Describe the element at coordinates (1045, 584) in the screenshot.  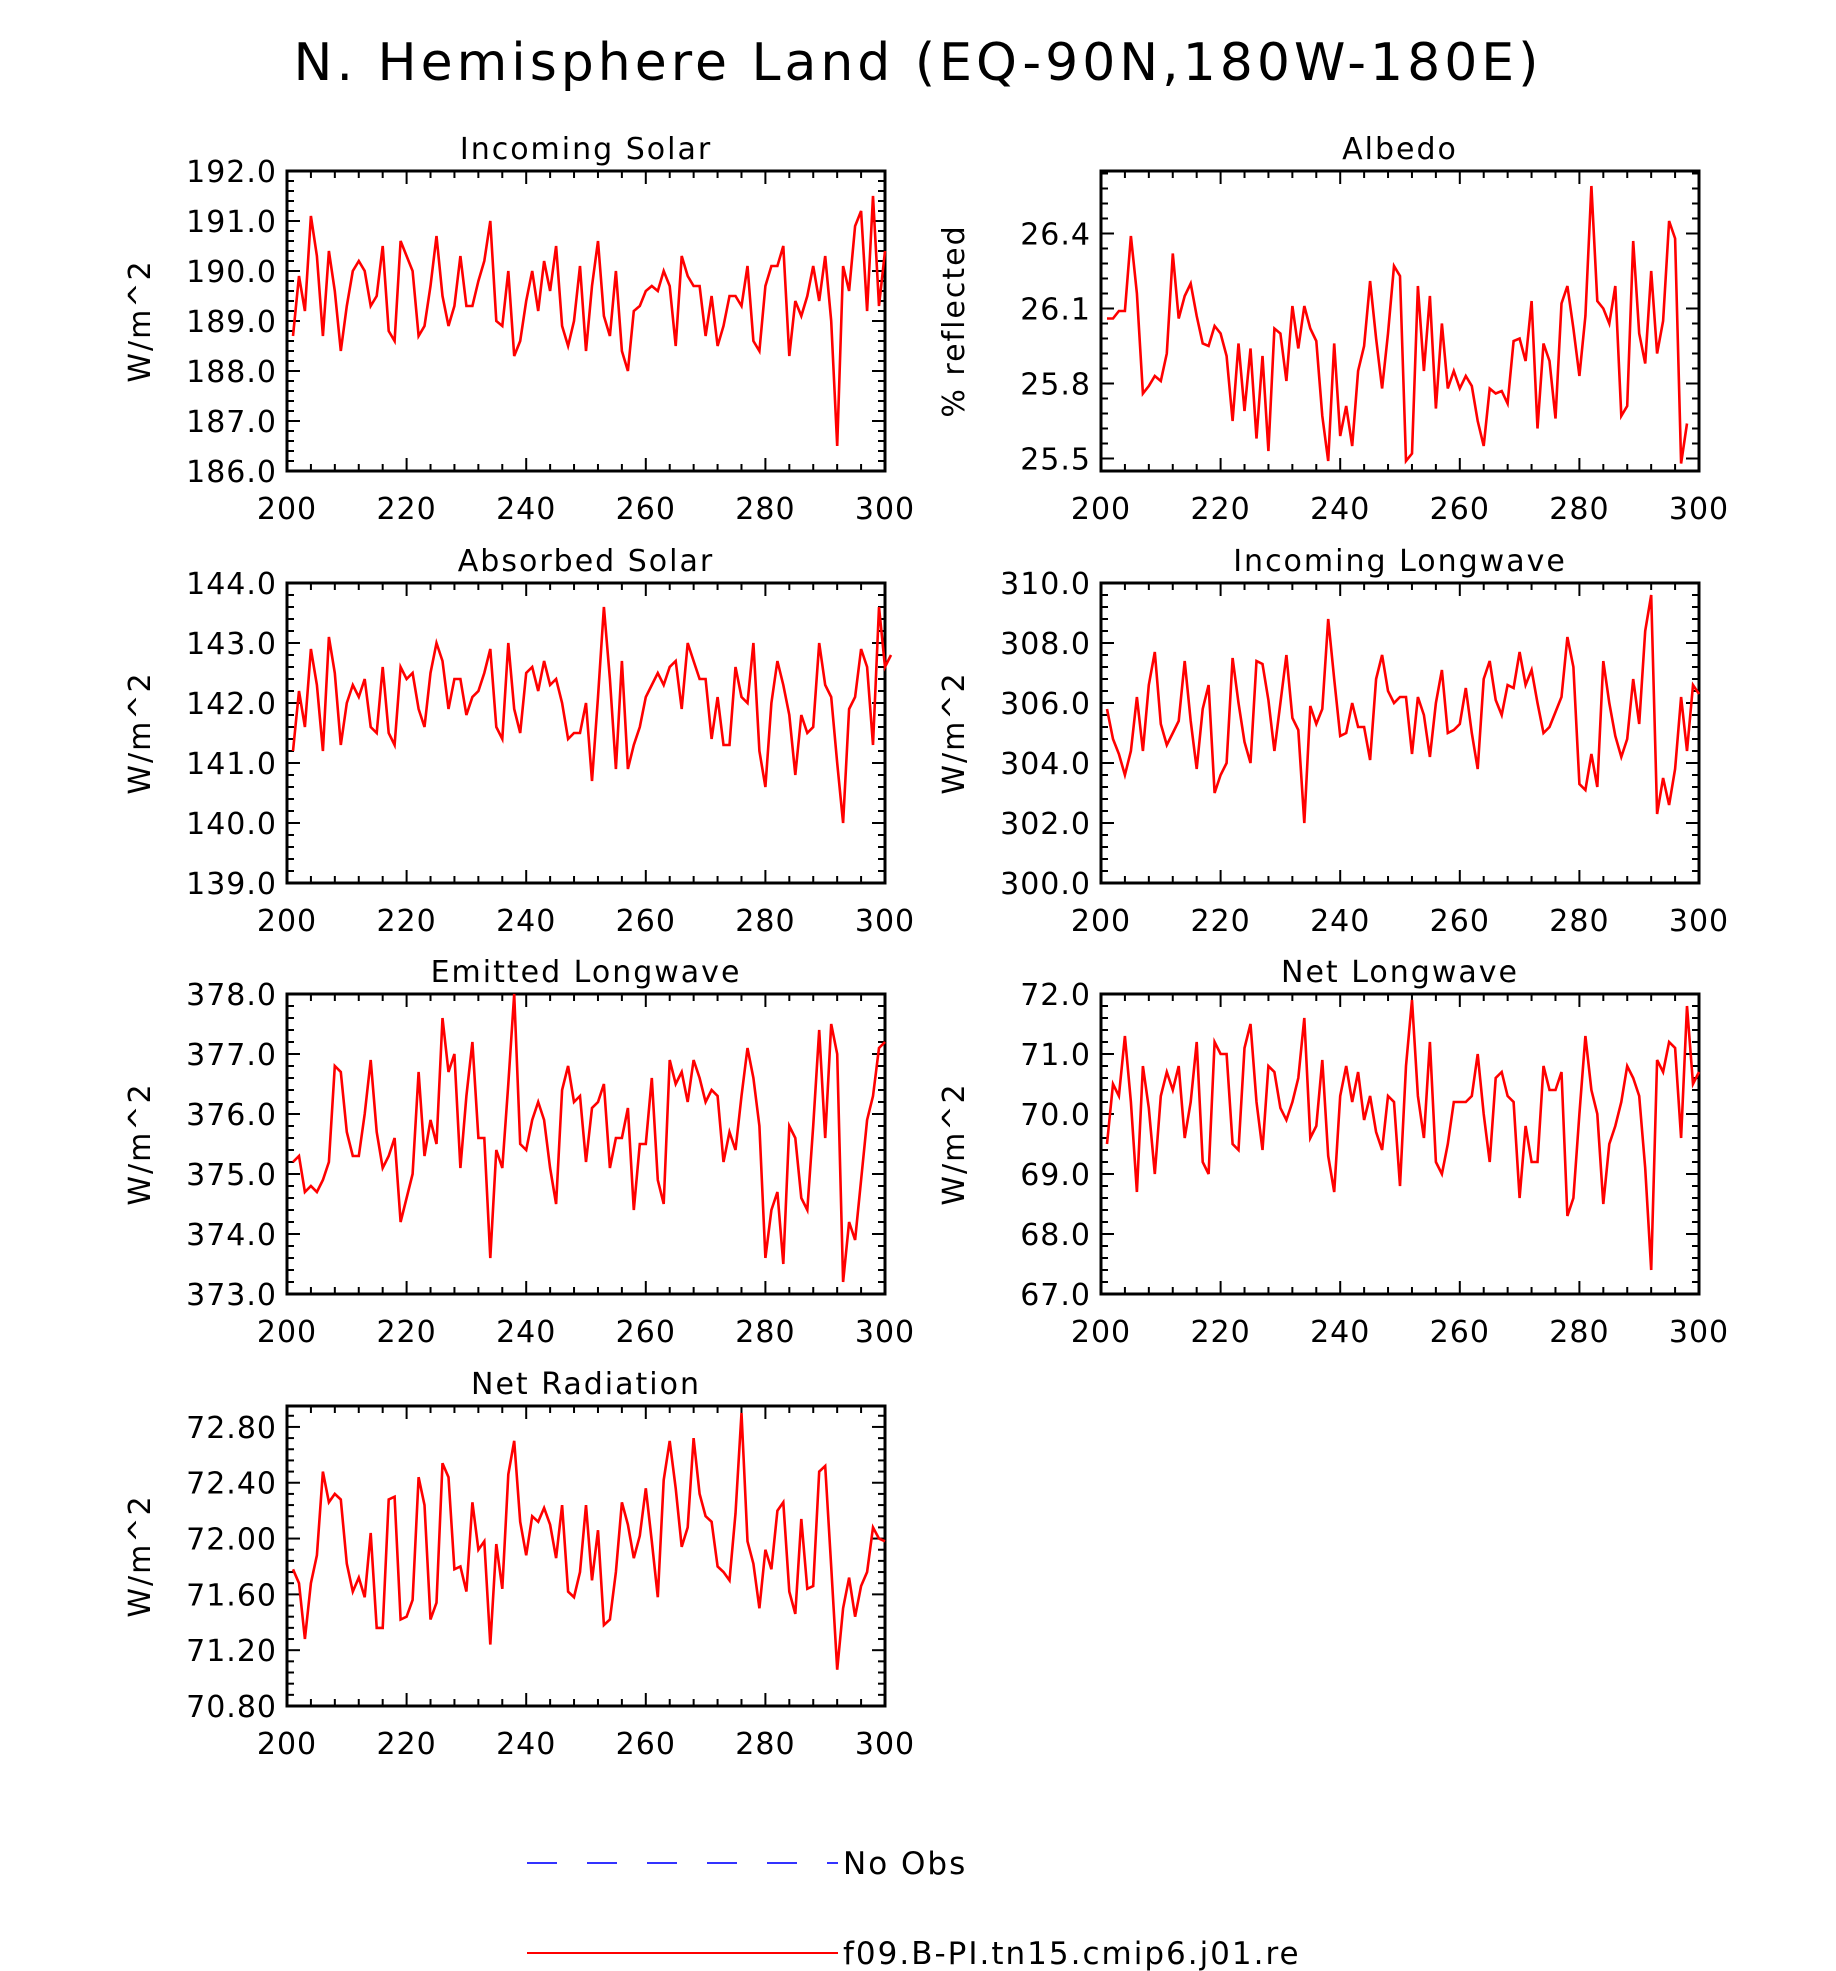
I see `y-tick-label: 310.0` at that location.